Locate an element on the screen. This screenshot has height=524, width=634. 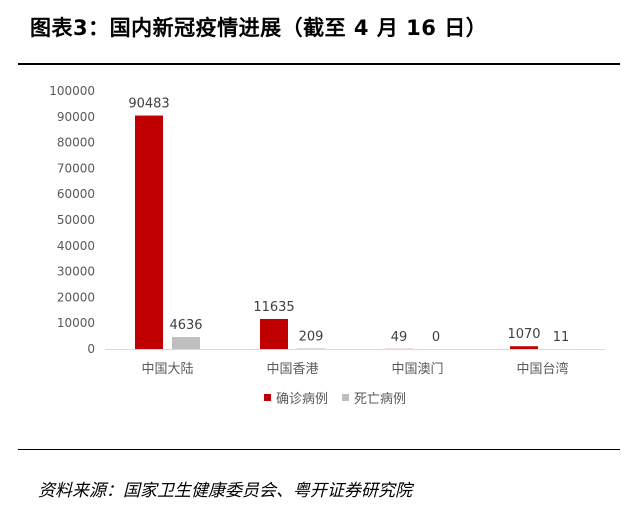
data-label-deaths: 11 is located at coordinates (561, 337).